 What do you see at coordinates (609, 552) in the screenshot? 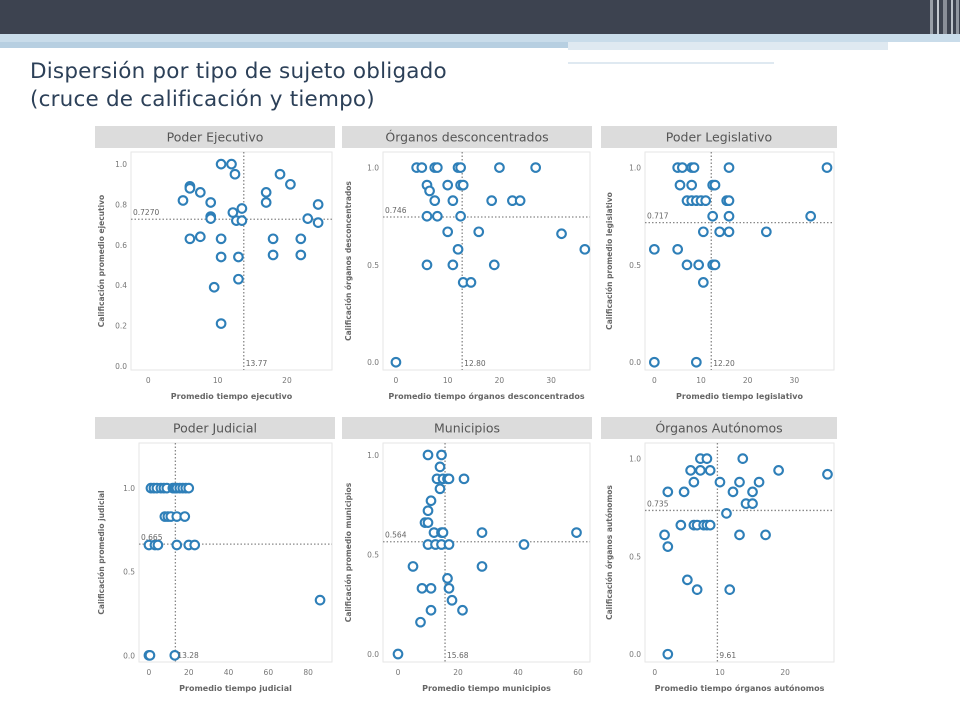
I see `y-axis-label: Calificación órganos autónomos` at bounding box center [609, 552].